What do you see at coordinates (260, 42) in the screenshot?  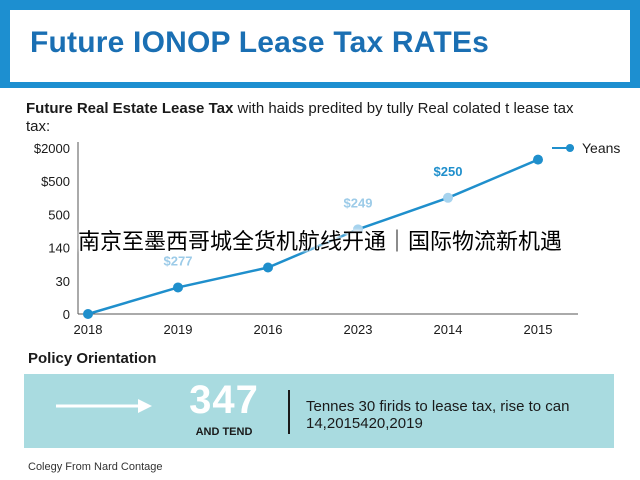 I see `page-title: Future IONOP Lease Tax RATEs` at bounding box center [260, 42].